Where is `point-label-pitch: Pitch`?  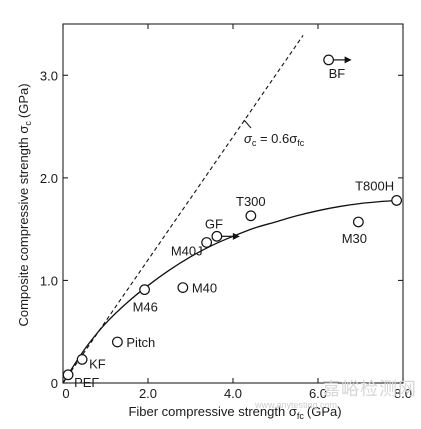 point-label-pitch: Pitch is located at coordinates (140, 342).